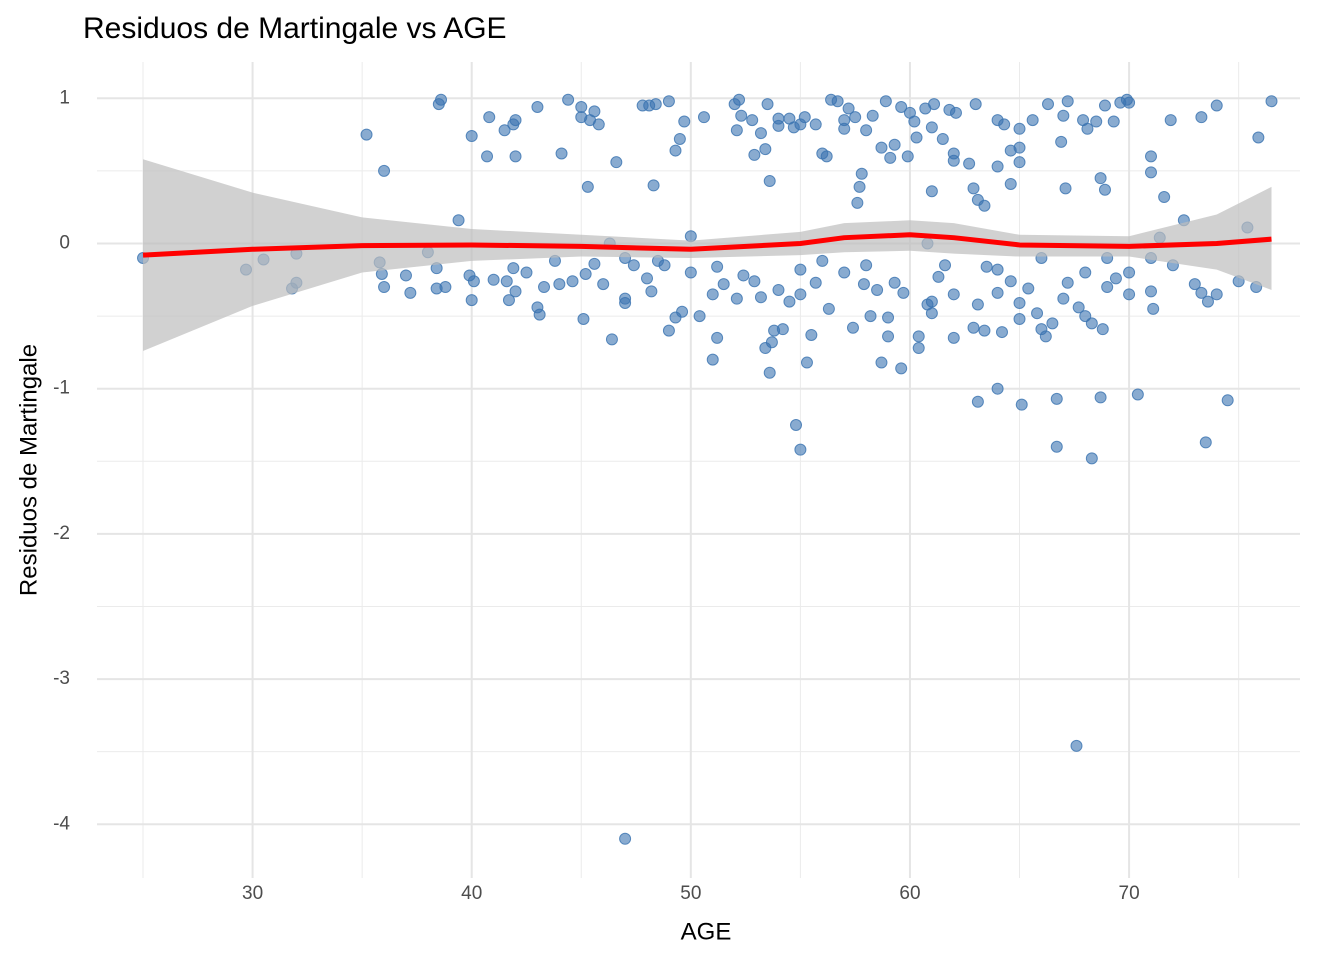 The width and height of the screenshot is (1344, 960). Describe the element at coordinates (64, 243) in the screenshot. I see `y-tick-label: 0` at that location.